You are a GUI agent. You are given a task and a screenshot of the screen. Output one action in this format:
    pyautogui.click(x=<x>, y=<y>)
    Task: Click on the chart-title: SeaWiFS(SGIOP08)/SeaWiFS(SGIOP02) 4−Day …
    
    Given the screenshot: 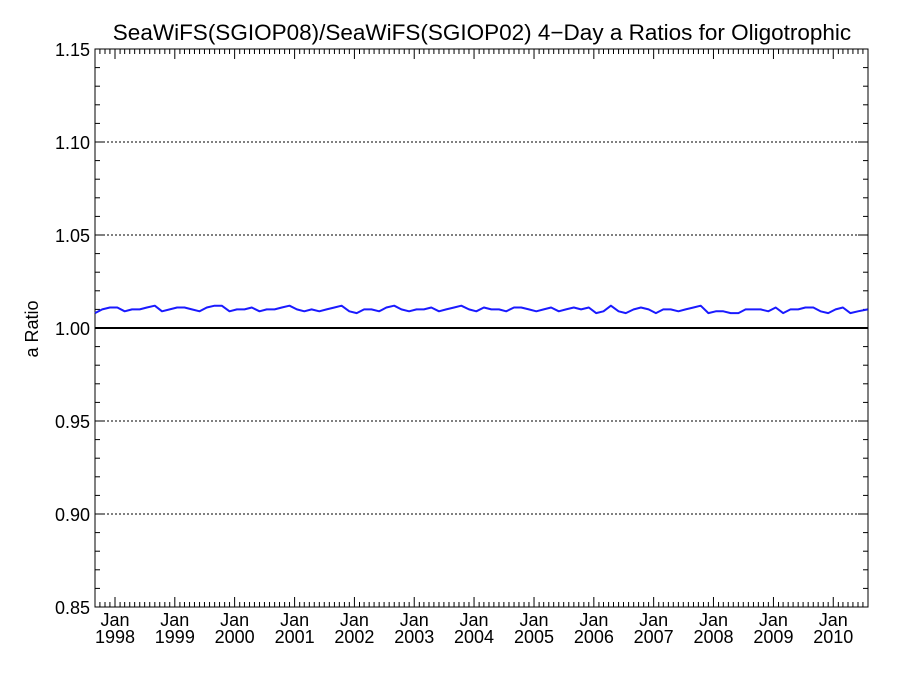 What is the action you would take?
    pyautogui.click(x=482, y=32)
    